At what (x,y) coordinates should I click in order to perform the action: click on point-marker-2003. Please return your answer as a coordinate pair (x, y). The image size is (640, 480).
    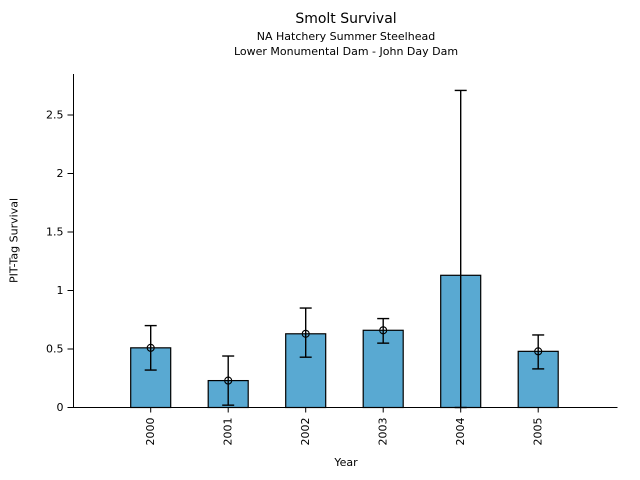
    Looking at the image, I should click on (383, 330).